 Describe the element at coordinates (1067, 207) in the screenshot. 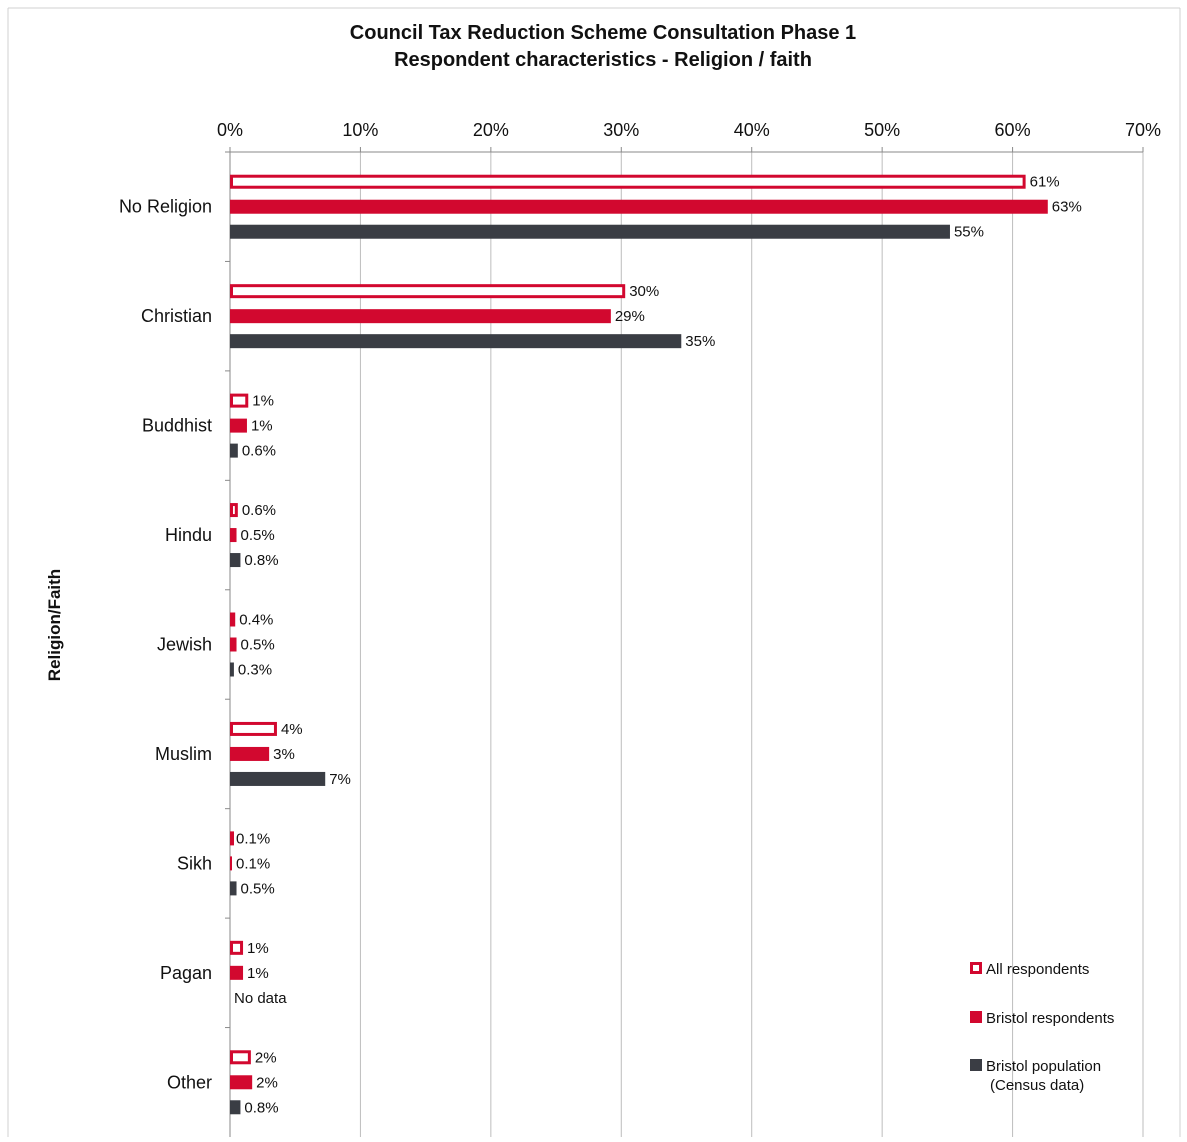

I see `value-label-bristol-respondents-no-religion: 63%` at that location.